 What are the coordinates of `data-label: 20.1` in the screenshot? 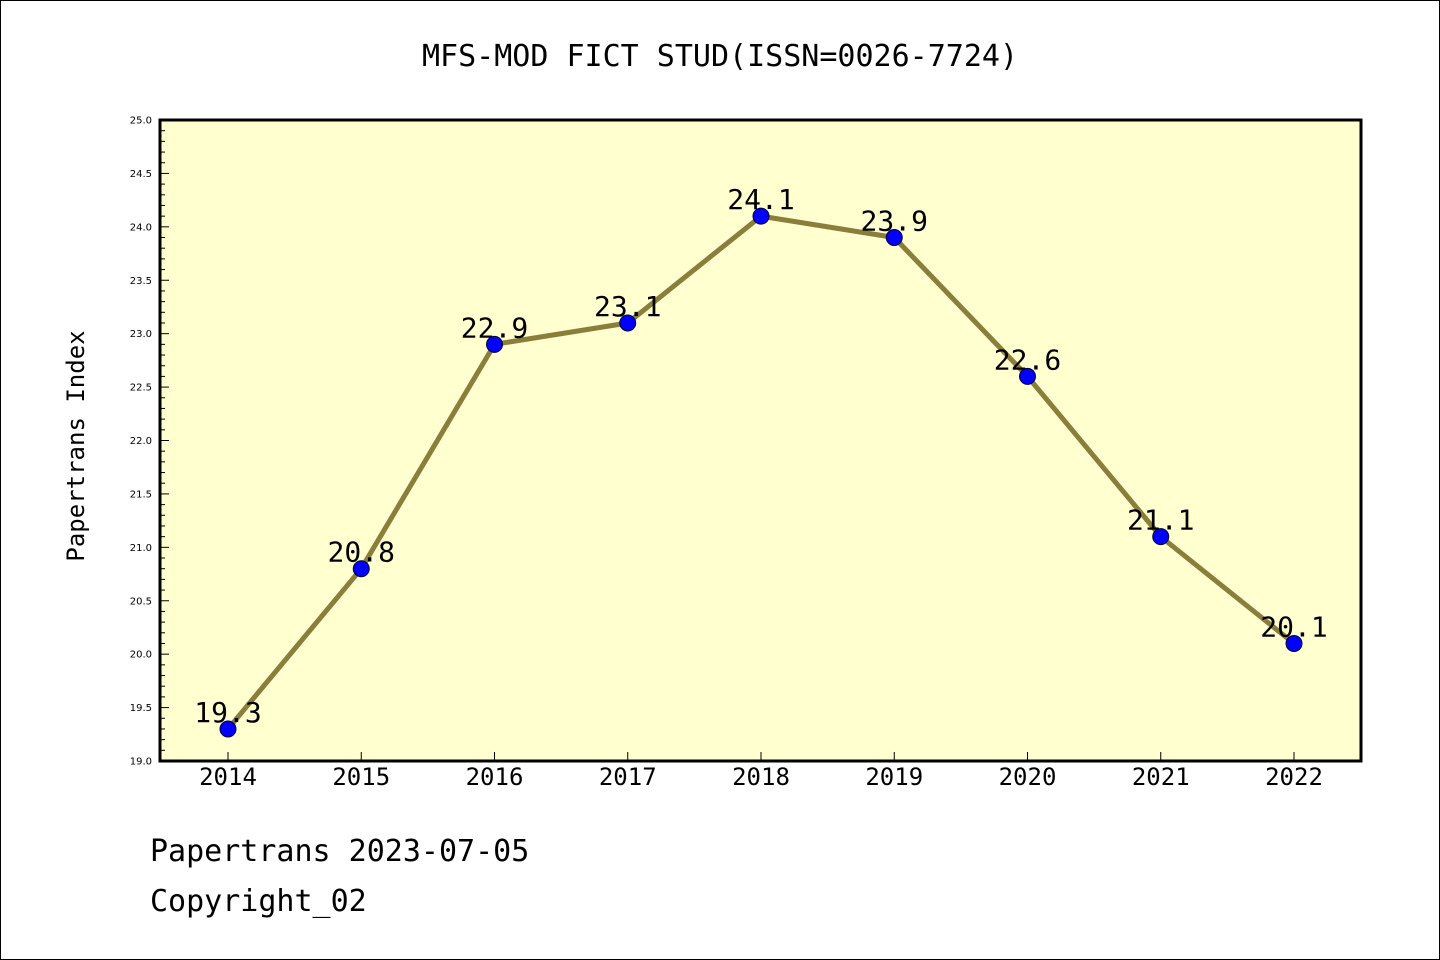 It's located at (1293, 626).